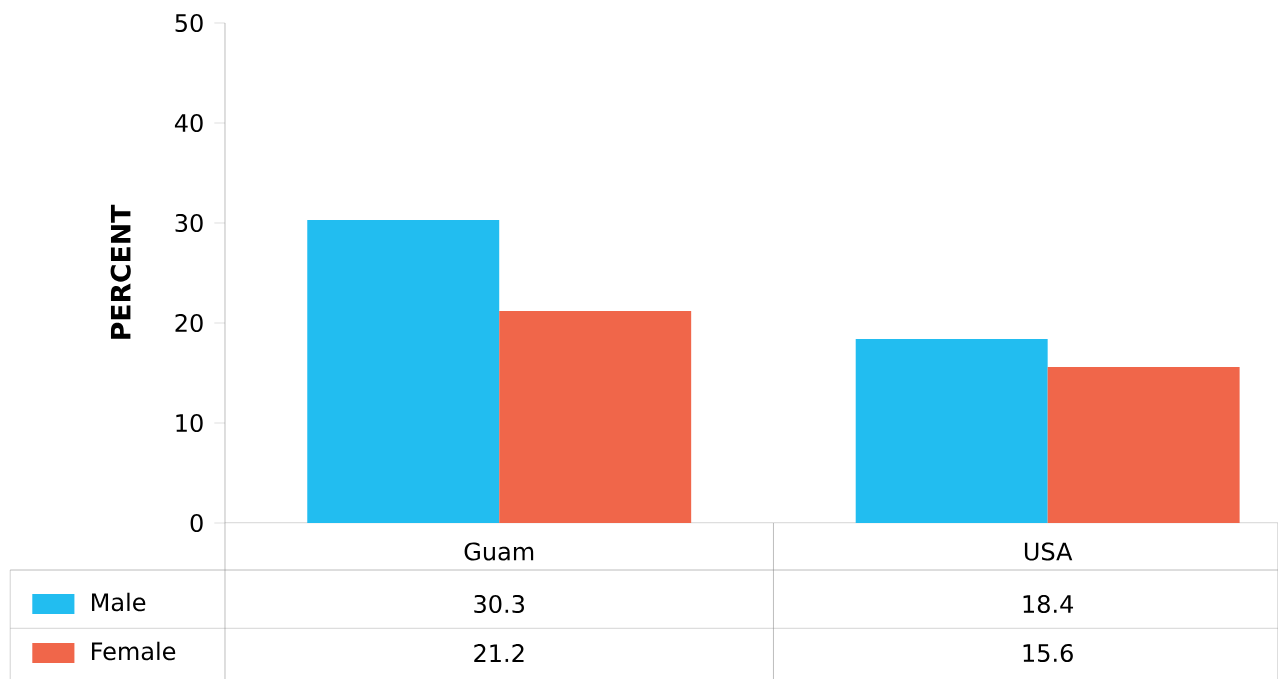 This screenshot has height=679, width=1278. What do you see at coordinates (189, 223) in the screenshot?
I see `y-tick-label: 30` at bounding box center [189, 223].